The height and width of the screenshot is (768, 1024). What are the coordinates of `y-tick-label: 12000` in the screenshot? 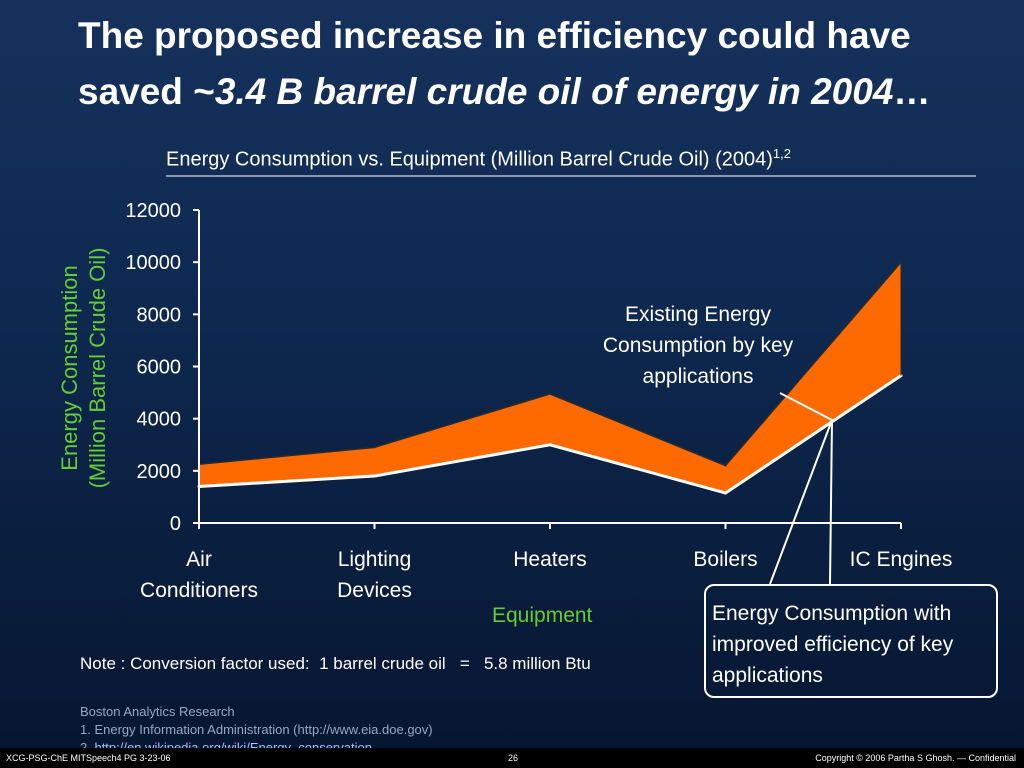 It's located at (153, 211).